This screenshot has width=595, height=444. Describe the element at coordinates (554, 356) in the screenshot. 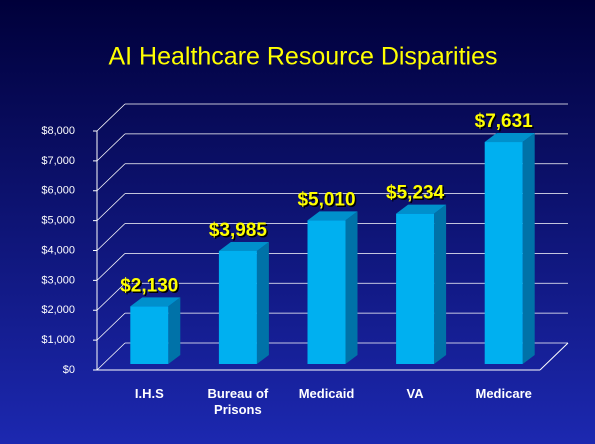

I see `floor-edge` at that location.